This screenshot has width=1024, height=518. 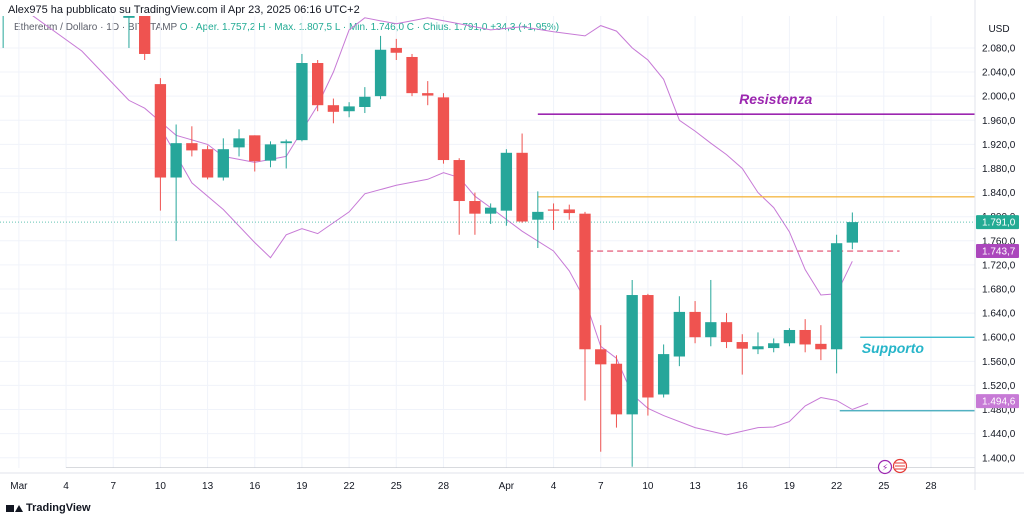 What do you see at coordinates (19, 486) in the screenshot?
I see `x-tick-label: Mar` at bounding box center [19, 486].